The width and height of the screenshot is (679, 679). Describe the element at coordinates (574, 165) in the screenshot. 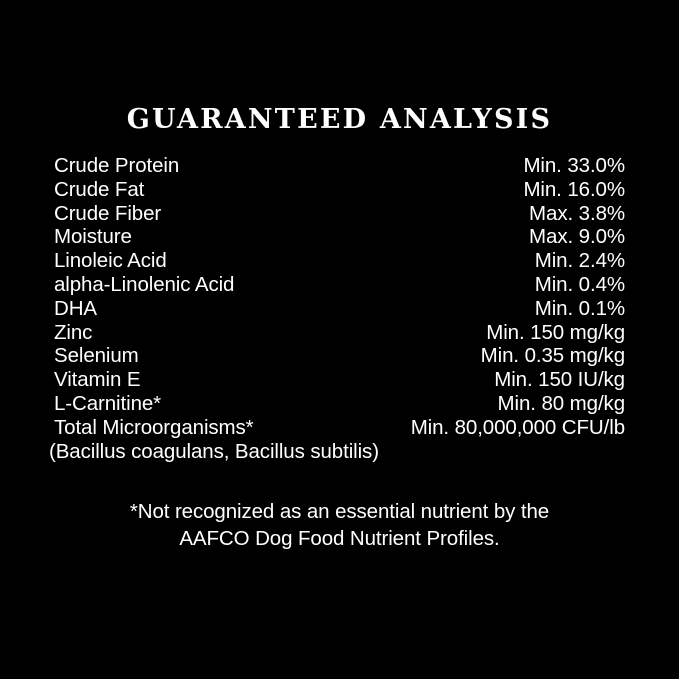

I see `nutrient-value: Min. 33.0%` at that location.